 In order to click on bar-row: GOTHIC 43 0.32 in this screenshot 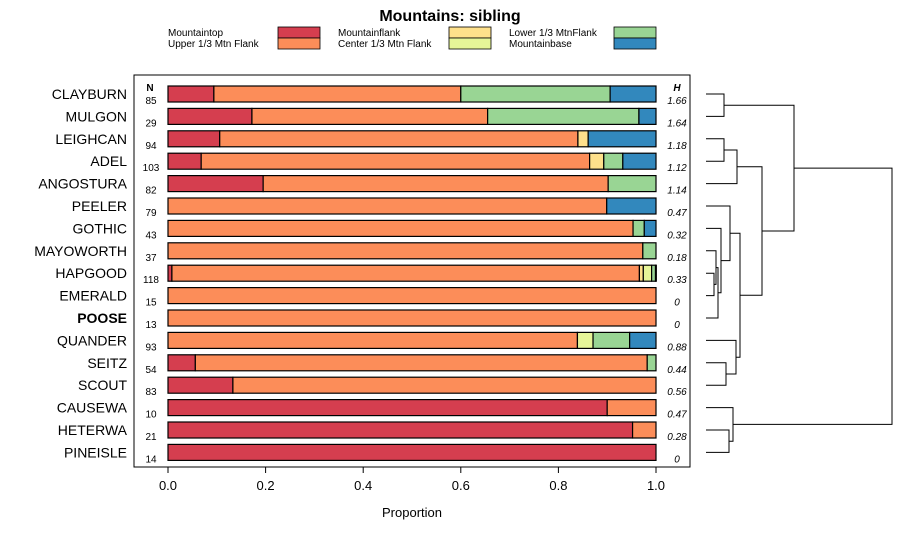, I will do `click(380, 230)`.